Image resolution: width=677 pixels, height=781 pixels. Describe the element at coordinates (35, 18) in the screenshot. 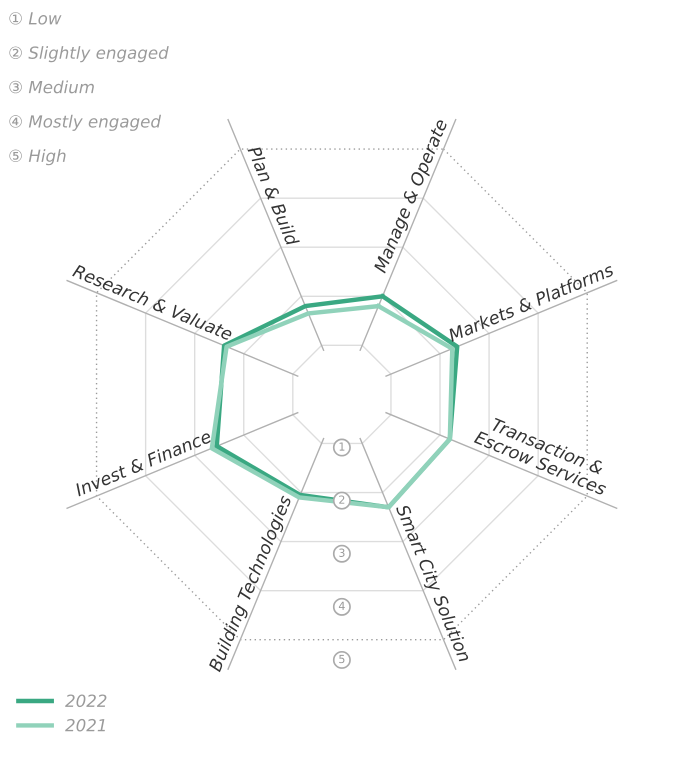

I see `text: ① Low` at that location.